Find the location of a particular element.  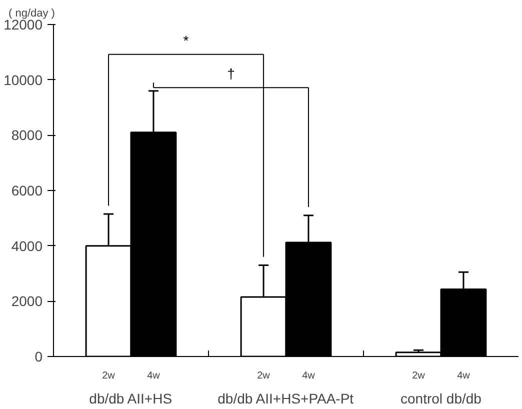

y-tick-label: 6000 is located at coordinates (27, 190).